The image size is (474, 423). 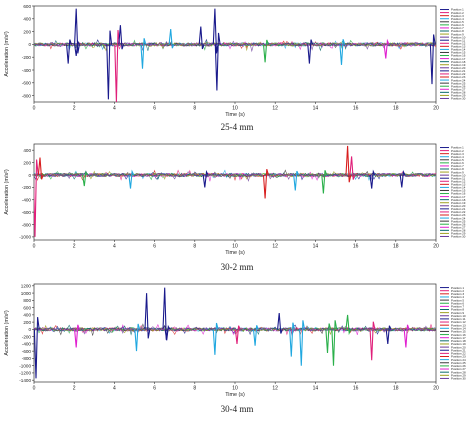 I want to click on legend-entry: Position 2, so click(x=457, y=291).